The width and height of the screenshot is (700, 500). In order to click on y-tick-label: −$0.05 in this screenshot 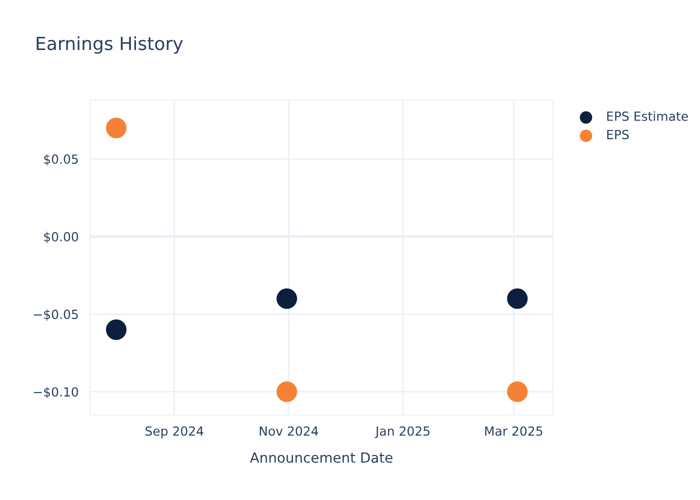, I will do `click(56, 315)`.